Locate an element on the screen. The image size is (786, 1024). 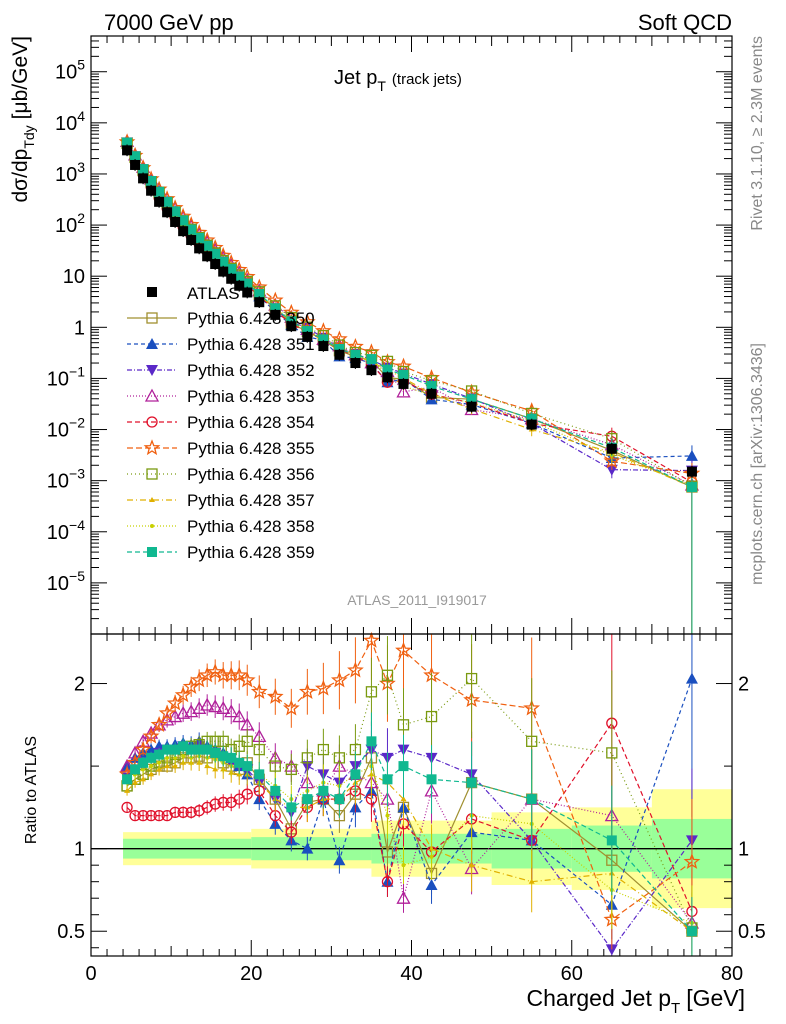
ratio-tick-label-right: 1 is located at coordinates (743, 850).